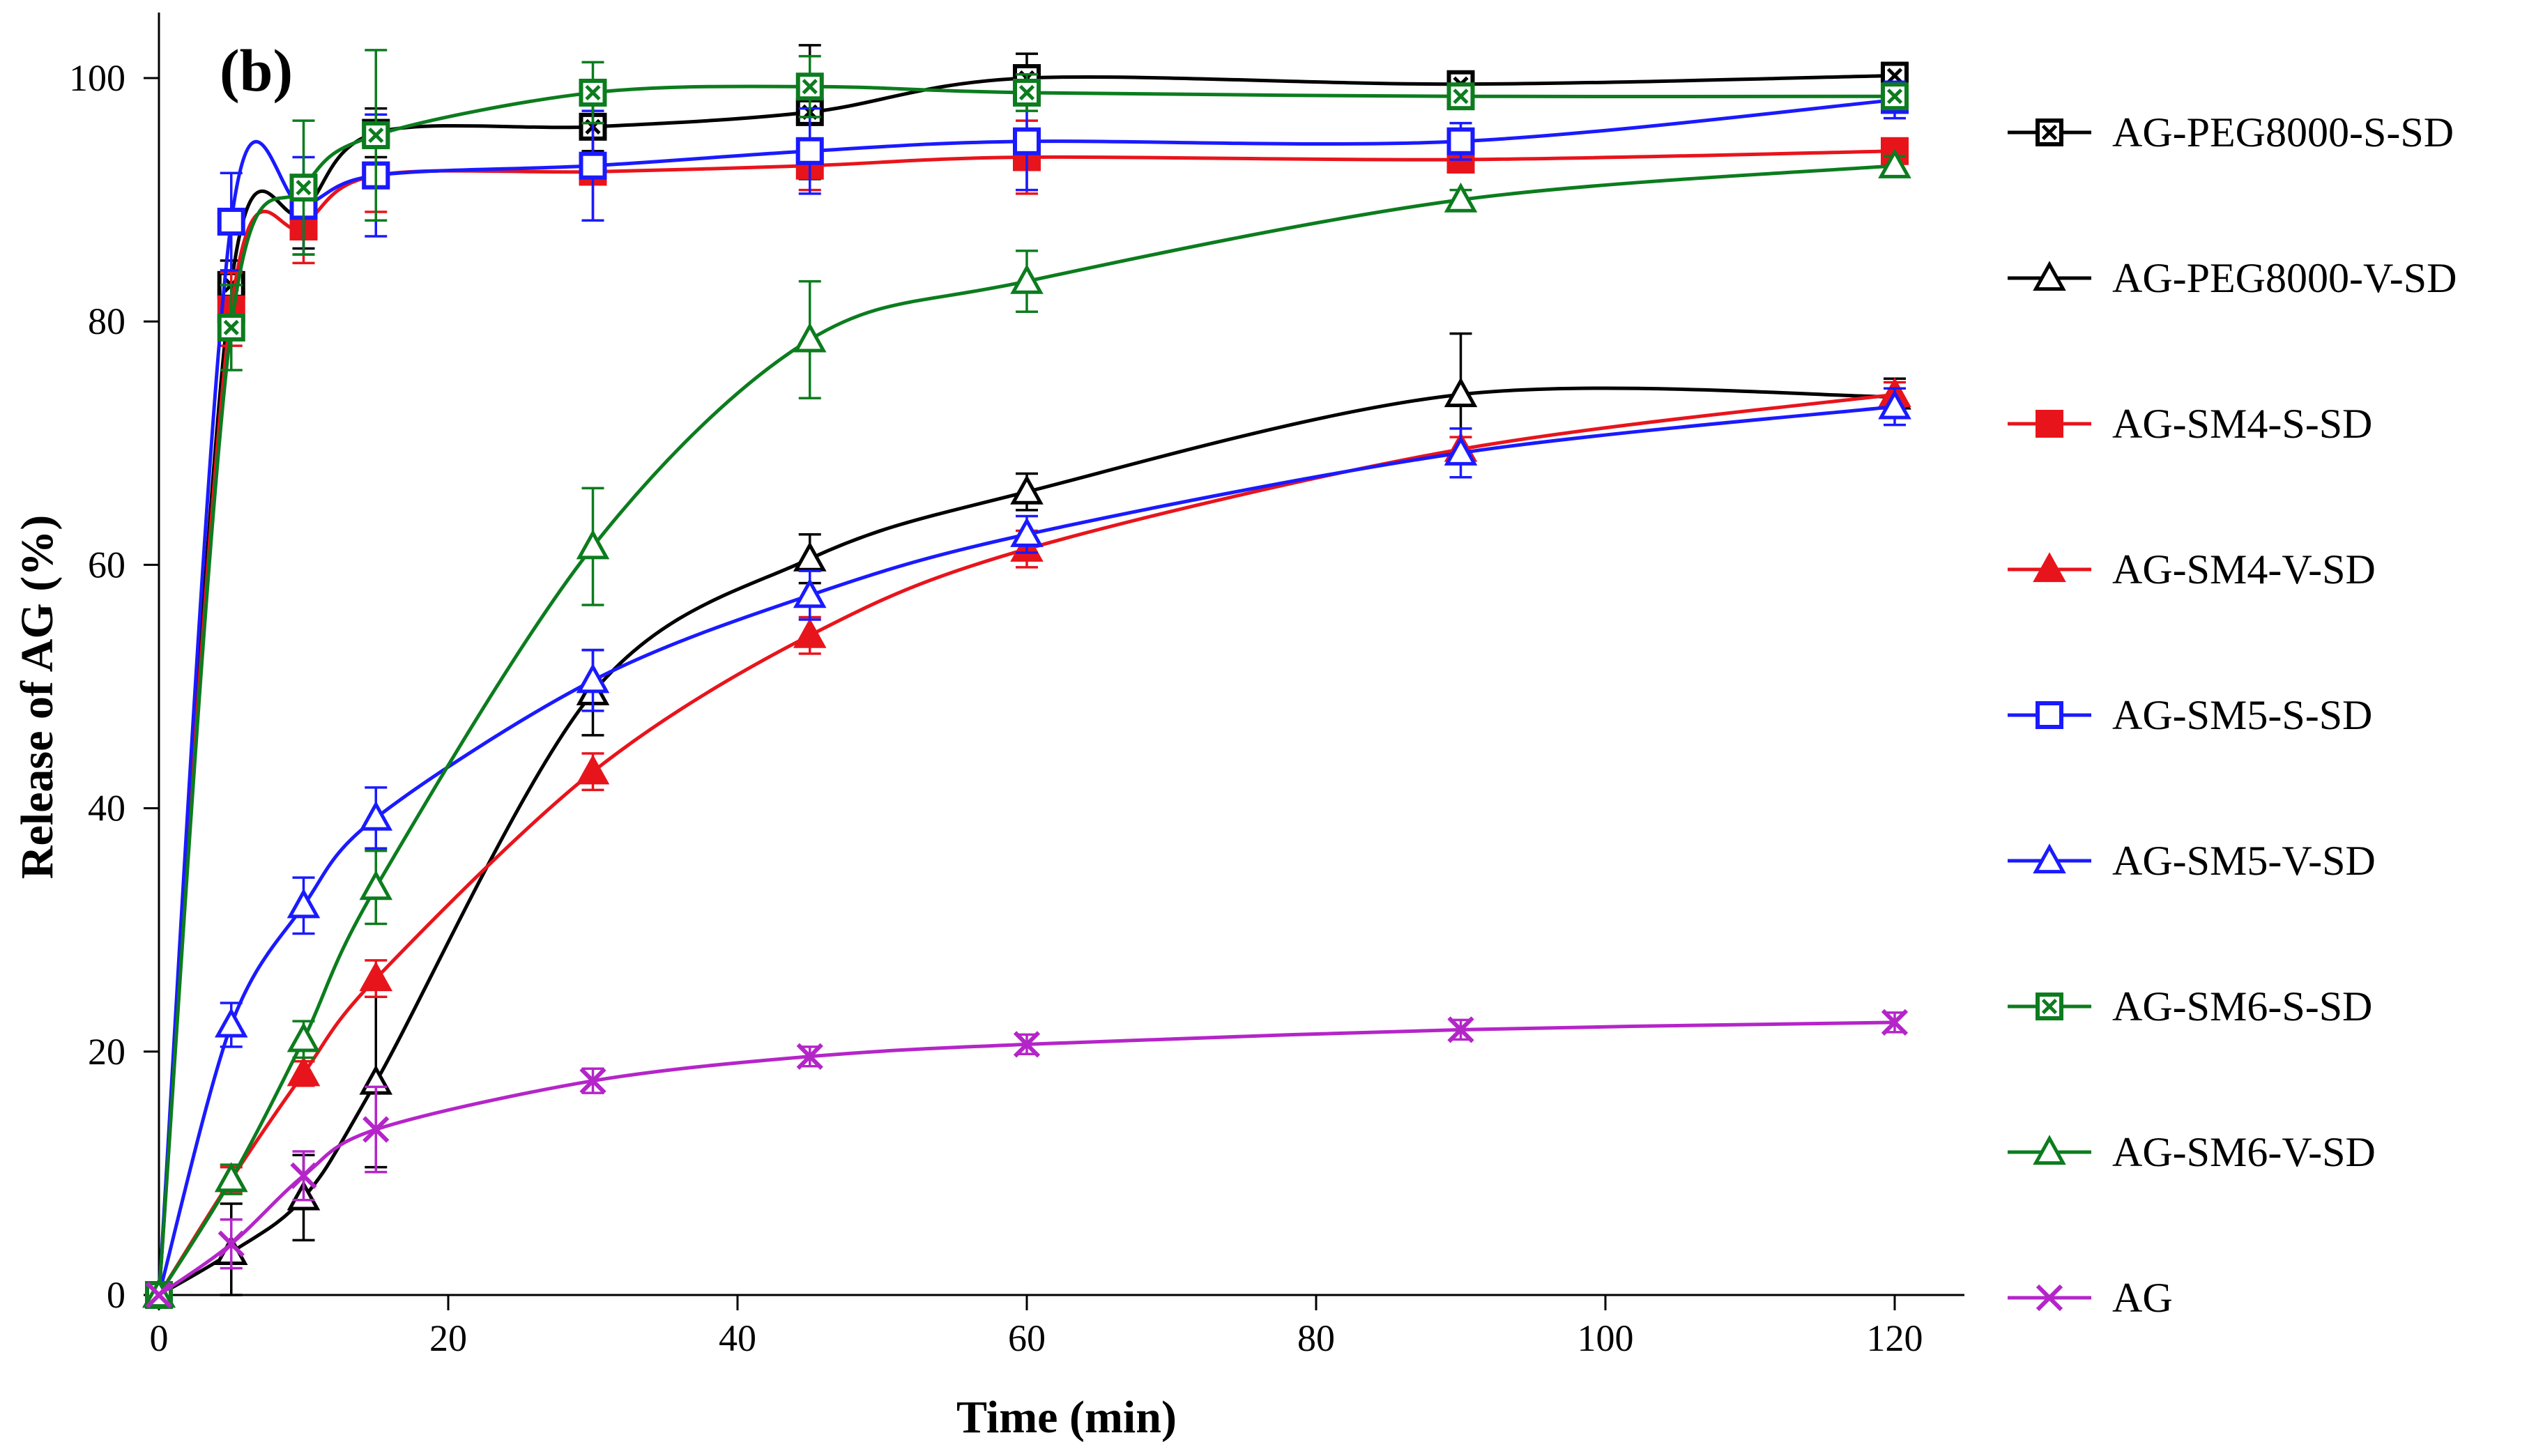  I want to click on y-tick-label: 80, so click(107, 321).